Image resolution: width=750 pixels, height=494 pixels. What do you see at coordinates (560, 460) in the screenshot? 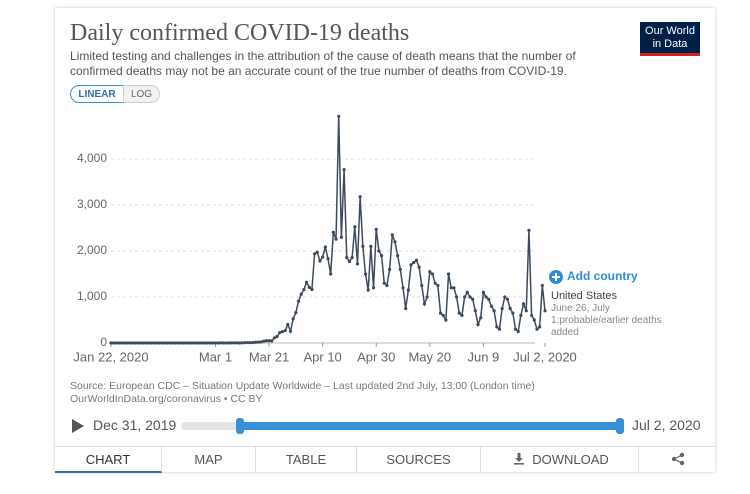
I see `tab: DOWNLOAD` at bounding box center [560, 460].